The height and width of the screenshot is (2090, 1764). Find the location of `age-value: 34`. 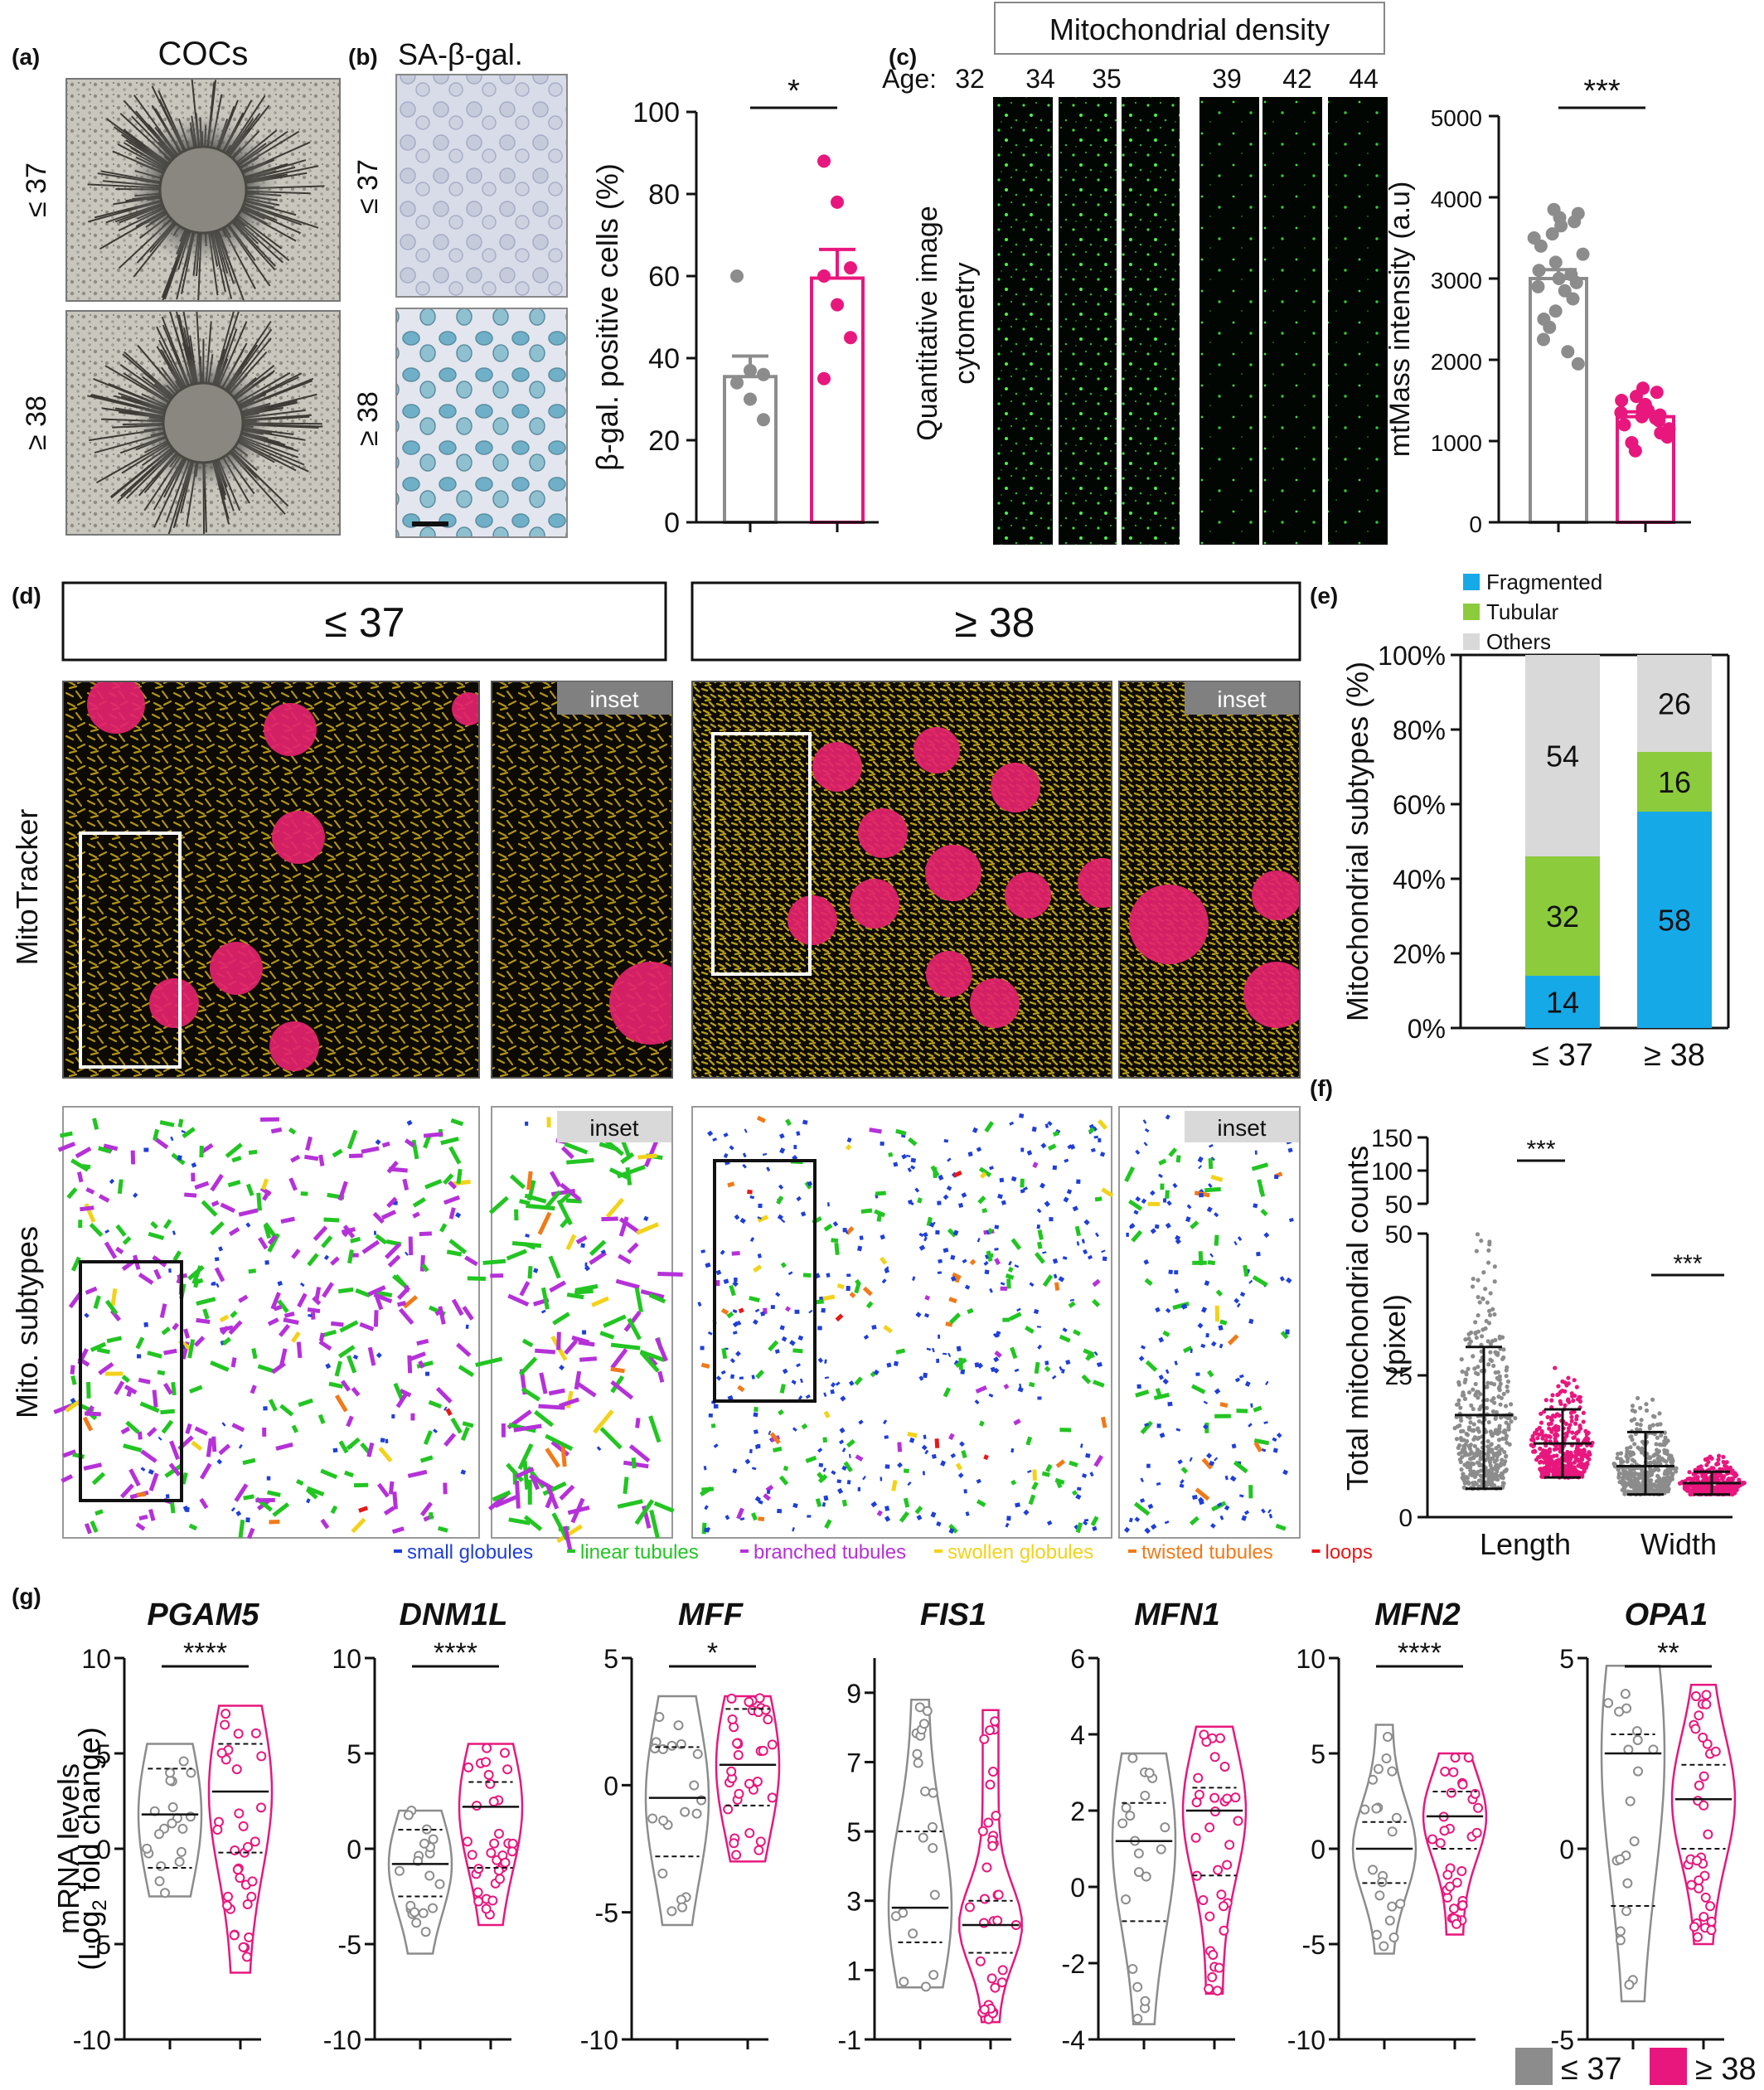

age-value: 34 is located at coordinates (1040, 79).